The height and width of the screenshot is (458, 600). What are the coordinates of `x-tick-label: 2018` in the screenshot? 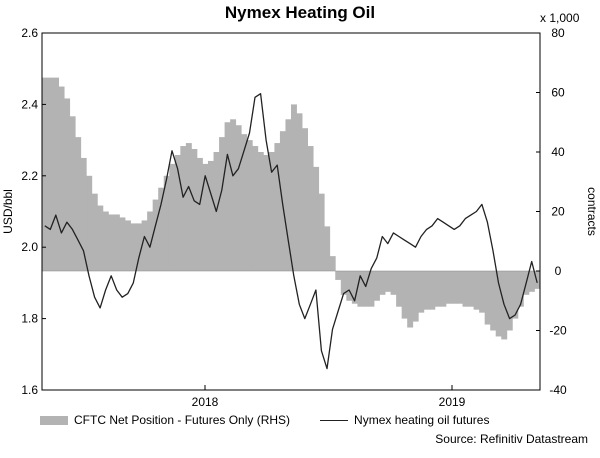 It's located at (205, 402).